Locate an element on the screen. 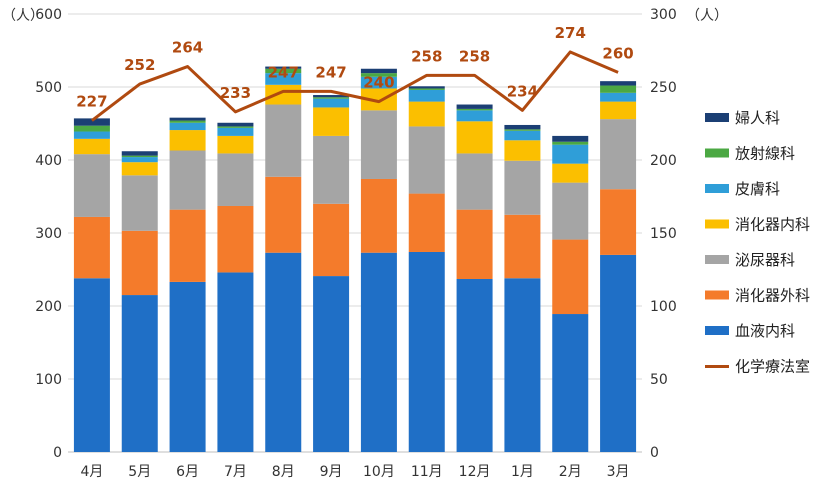  legend-label: 血液内科 is located at coordinates (765, 331).